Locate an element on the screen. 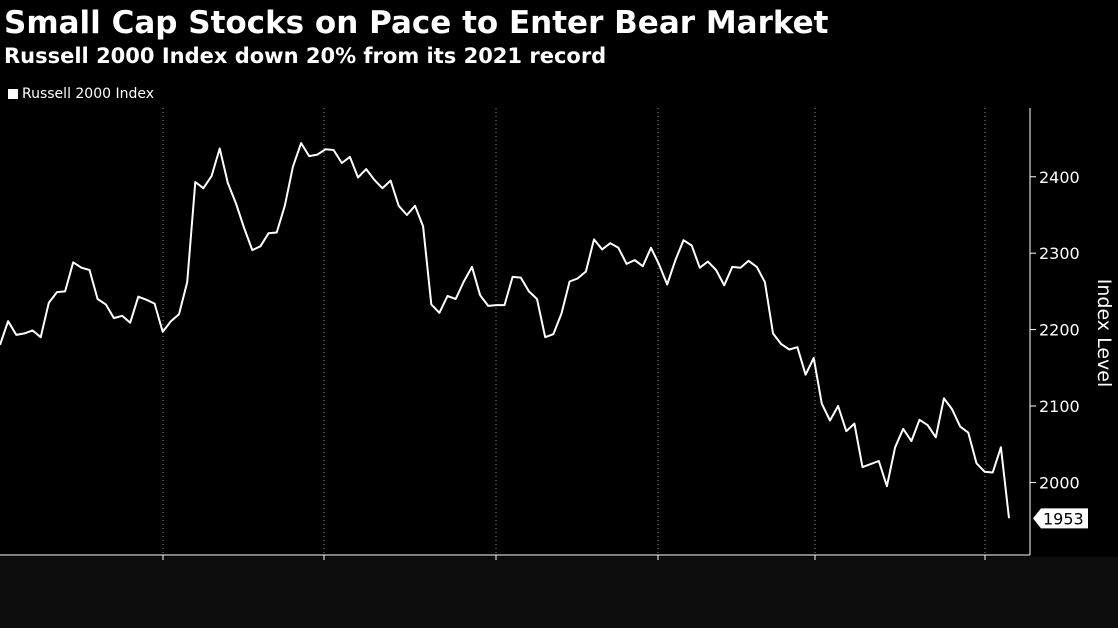  y-tick-label: 2200 is located at coordinates (1059, 330).